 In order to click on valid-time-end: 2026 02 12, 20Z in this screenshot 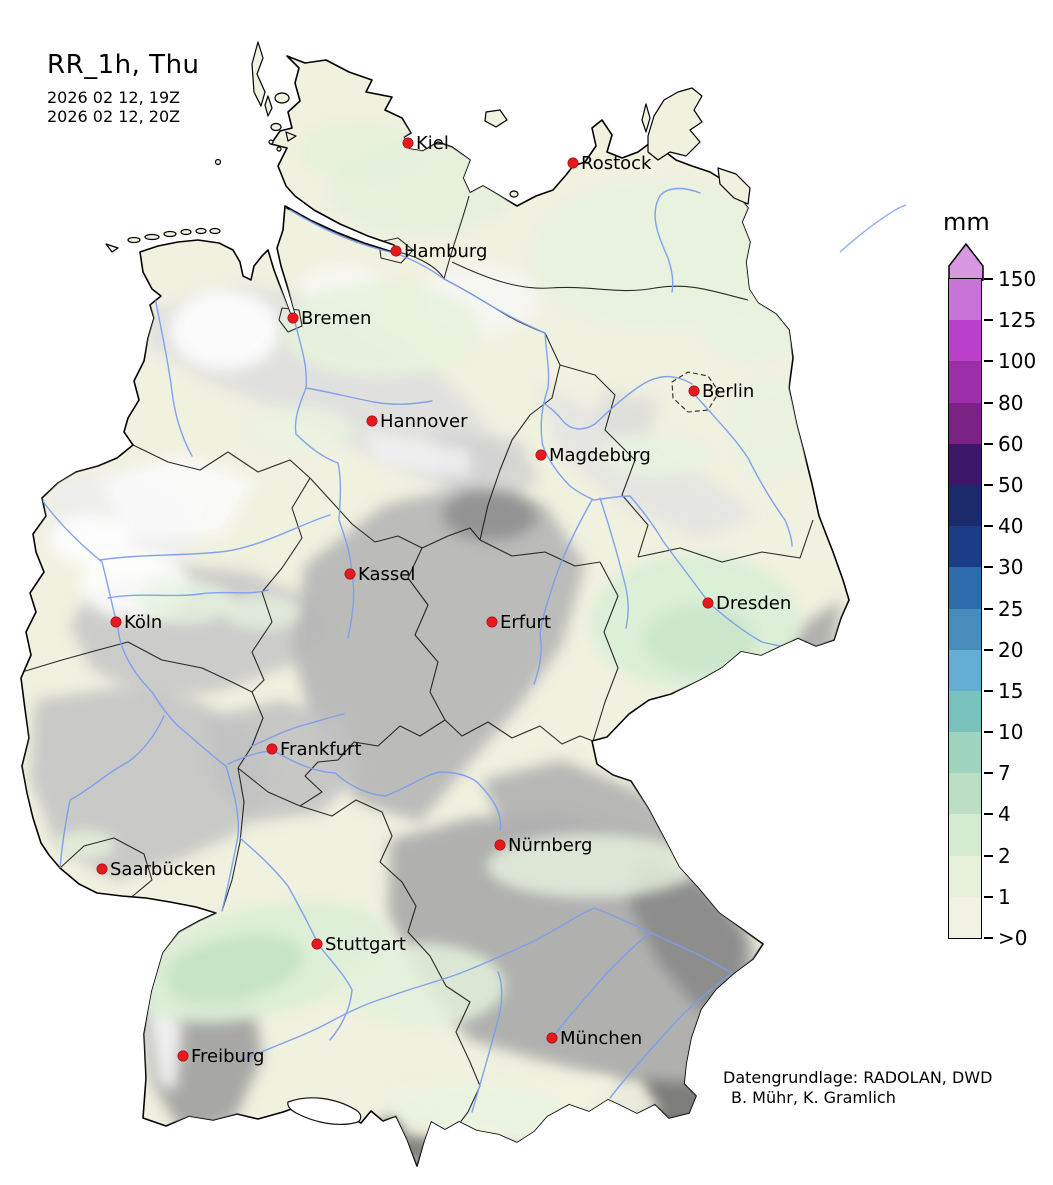, I will do `click(114, 116)`.